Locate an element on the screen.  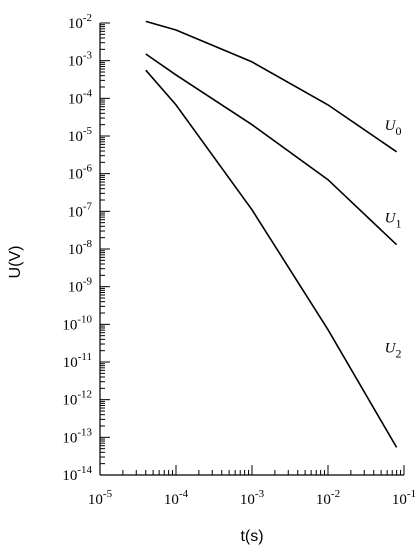
y-tick-label: 10⁻¹⁰ is located at coordinates (77, 323).